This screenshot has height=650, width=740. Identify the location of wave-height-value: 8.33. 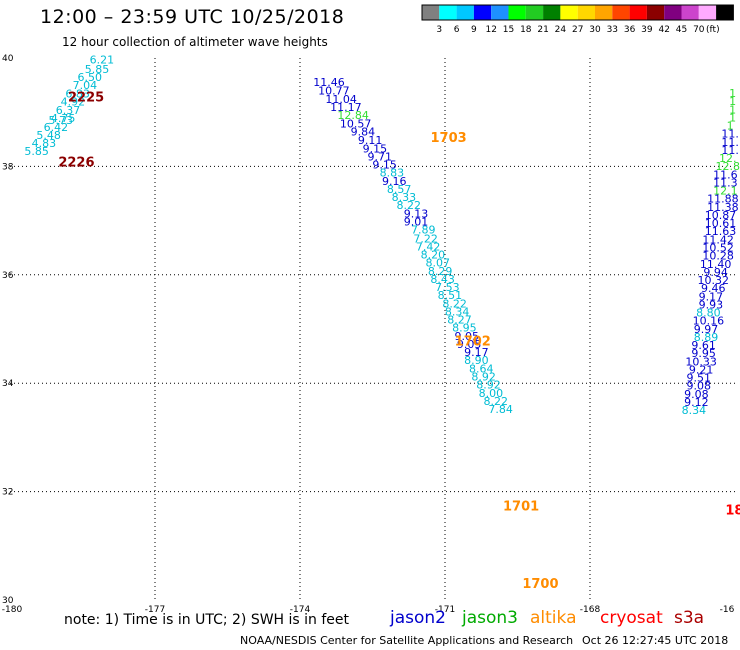
(404, 197).